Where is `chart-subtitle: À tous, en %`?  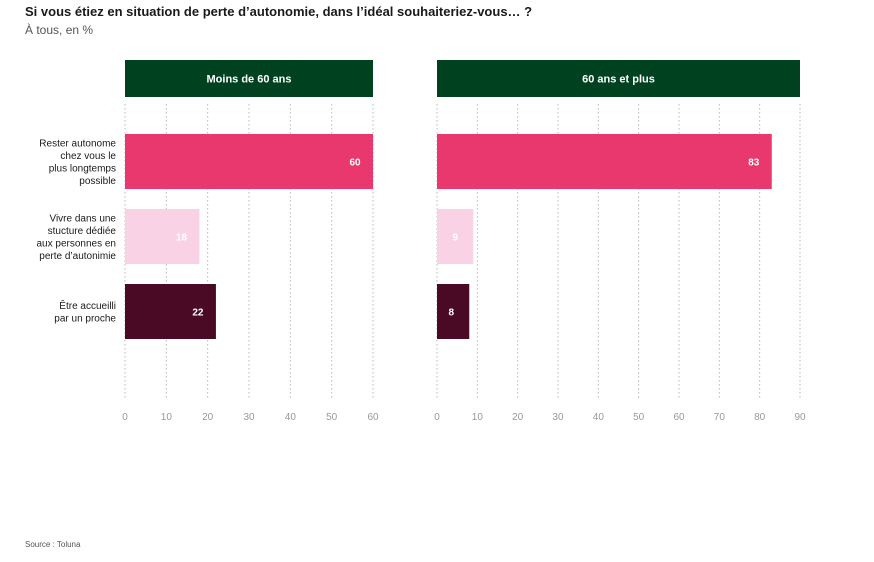 chart-subtitle: À tous, en % is located at coordinates (59, 30).